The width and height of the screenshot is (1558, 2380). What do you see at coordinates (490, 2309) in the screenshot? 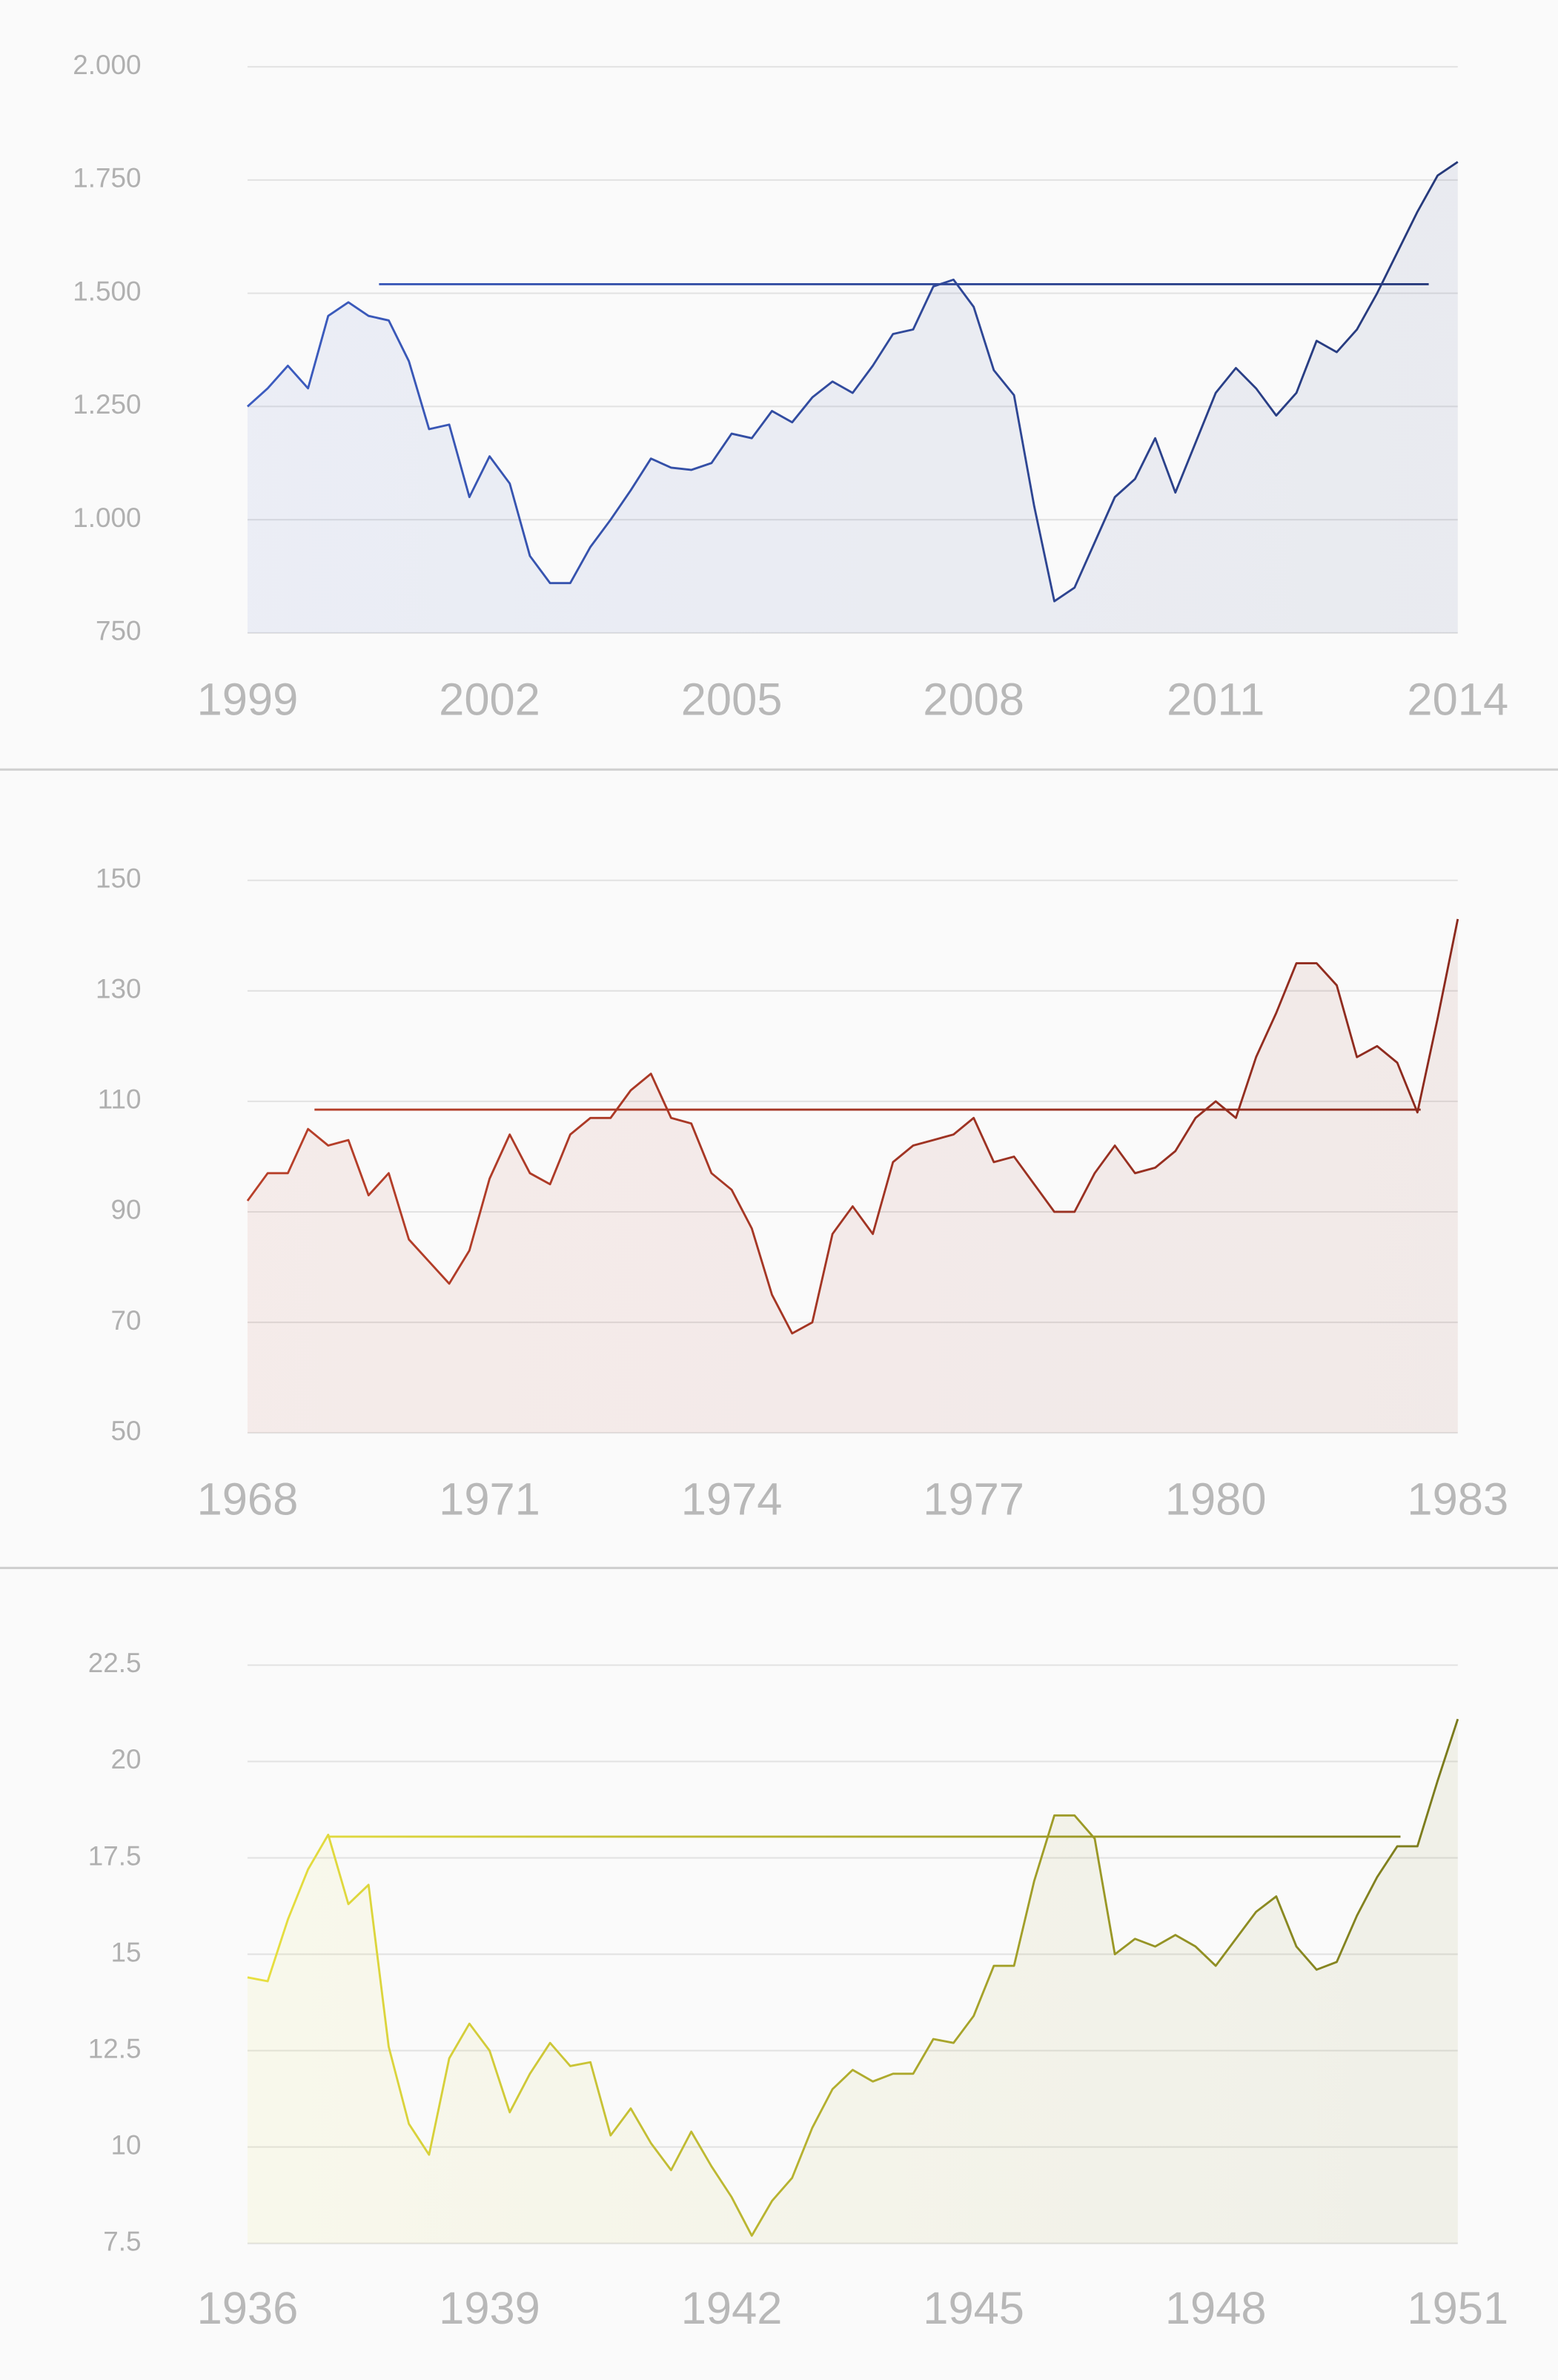
I see `x-tick-label: 1939` at bounding box center [490, 2309].